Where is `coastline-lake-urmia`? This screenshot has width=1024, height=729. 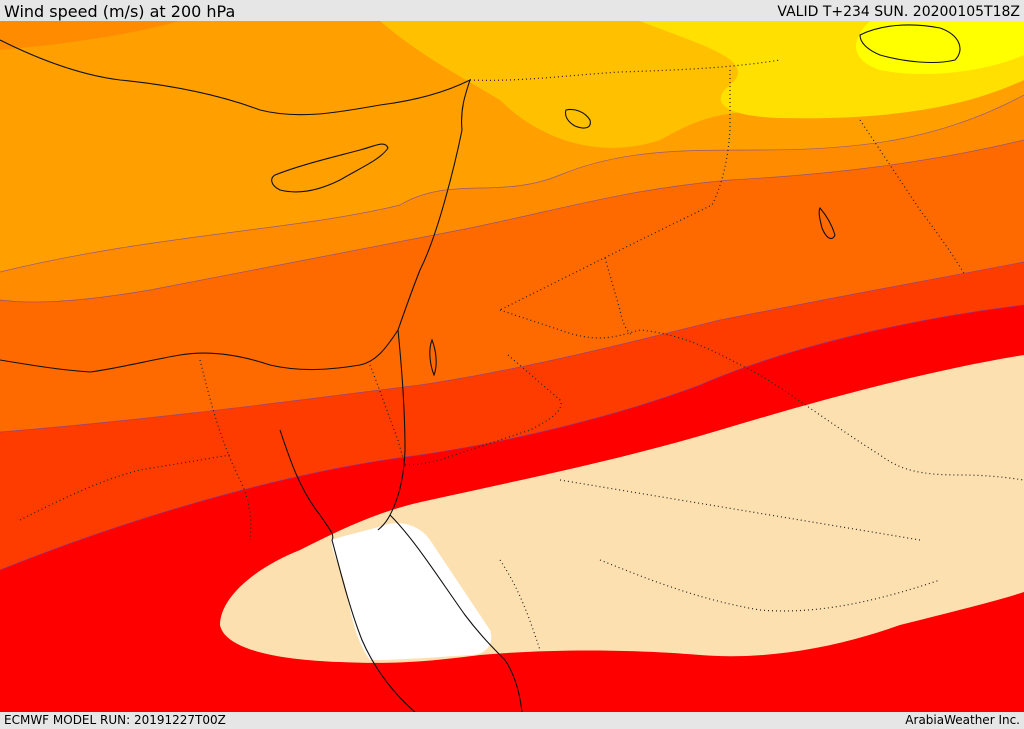
coastline-lake-urmia is located at coordinates (827, 223).